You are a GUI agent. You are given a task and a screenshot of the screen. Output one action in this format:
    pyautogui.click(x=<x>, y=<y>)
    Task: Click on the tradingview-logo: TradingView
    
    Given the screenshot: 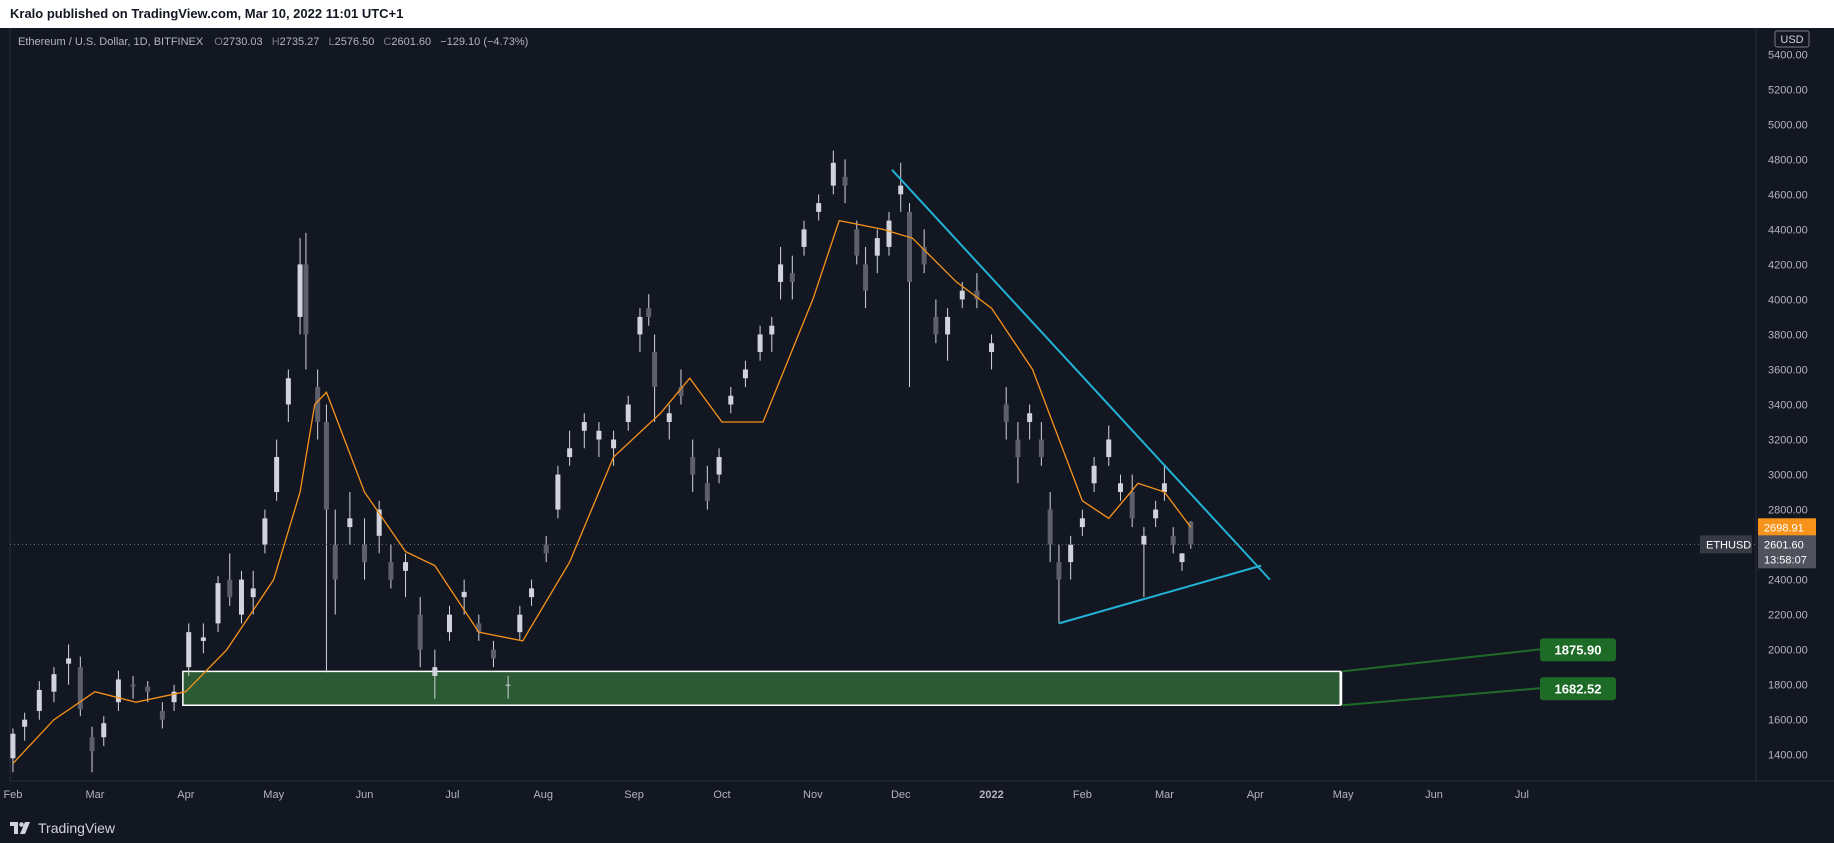 What is the action you would take?
    pyautogui.click(x=62, y=828)
    